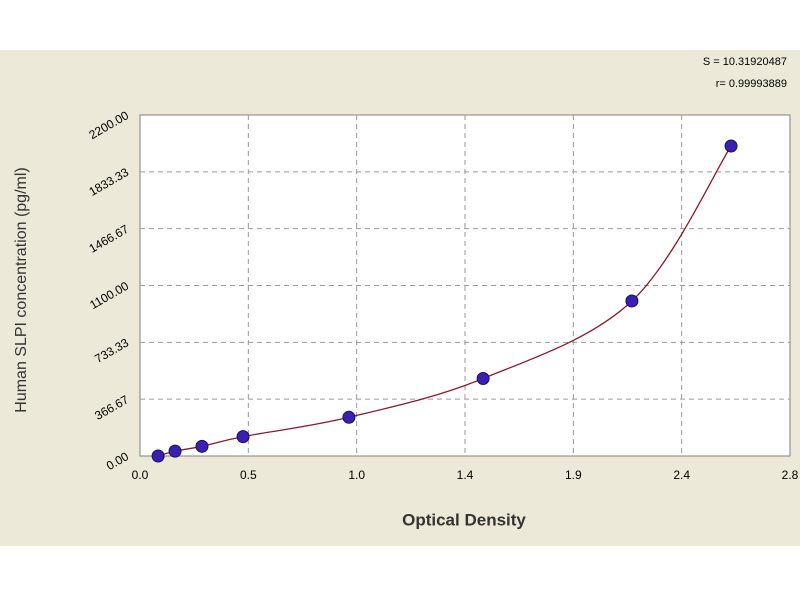  What do you see at coordinates (745, 62) in the screenshot?
I see `annotation: S = 10.31920487` at bounding box center [745, 62].